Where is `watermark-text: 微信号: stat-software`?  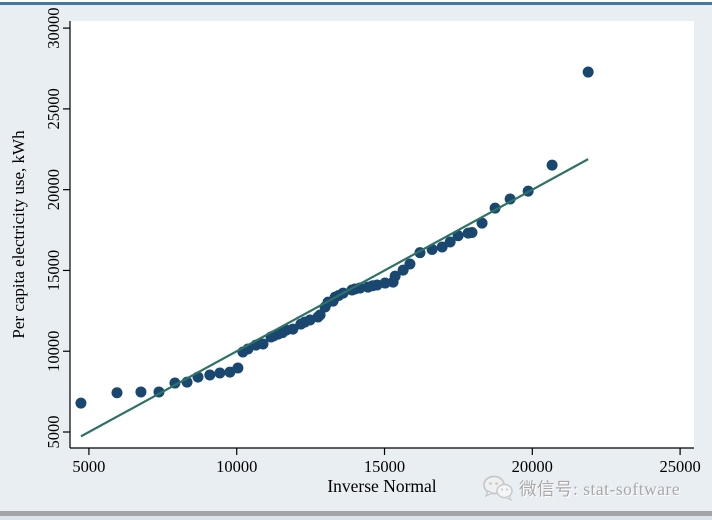
watermark-text: 微信号: stat-software is located at coordinates (600, 488).